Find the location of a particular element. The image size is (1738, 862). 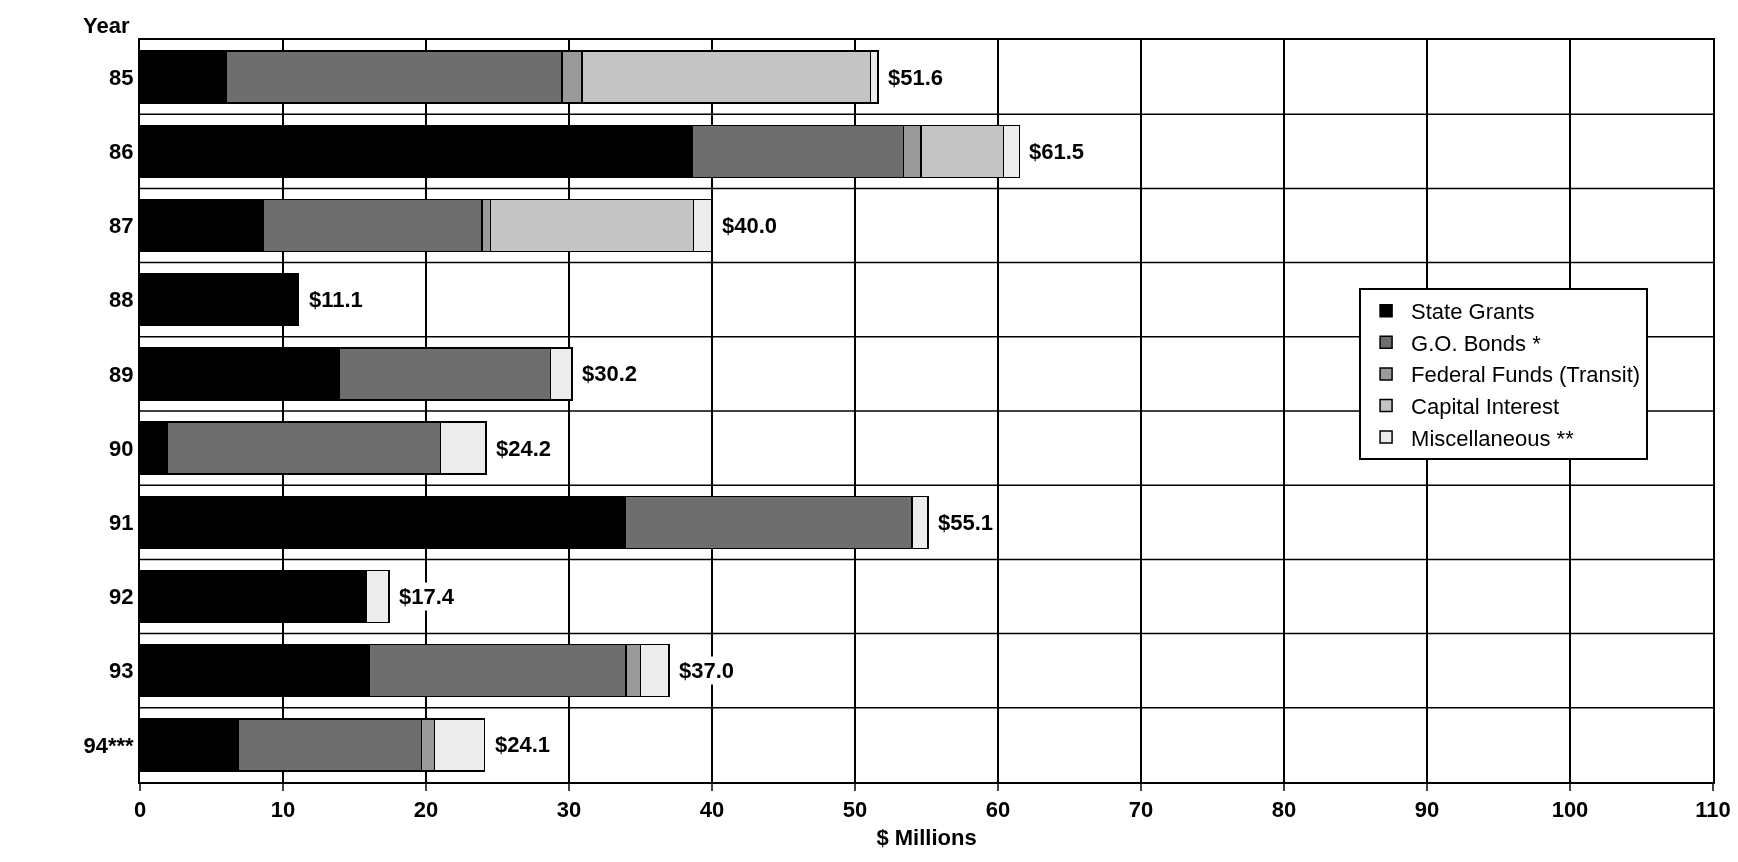

x-tick-label: 70 is located at coordinates (1141, 810).